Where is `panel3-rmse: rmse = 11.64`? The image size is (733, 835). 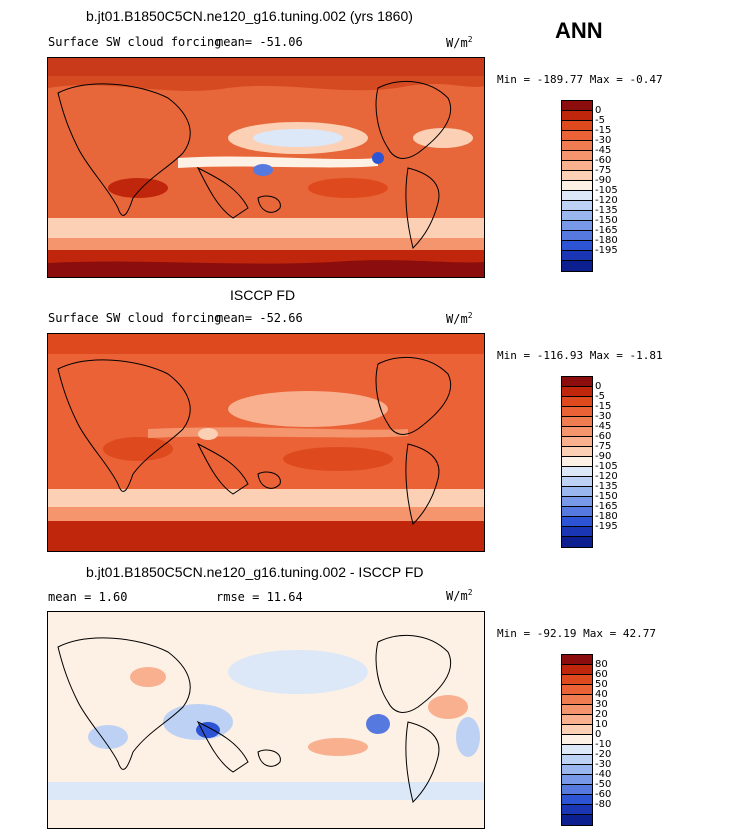 panel3-rmse: rmse = 11.64 is located at coordinates (259, 597).